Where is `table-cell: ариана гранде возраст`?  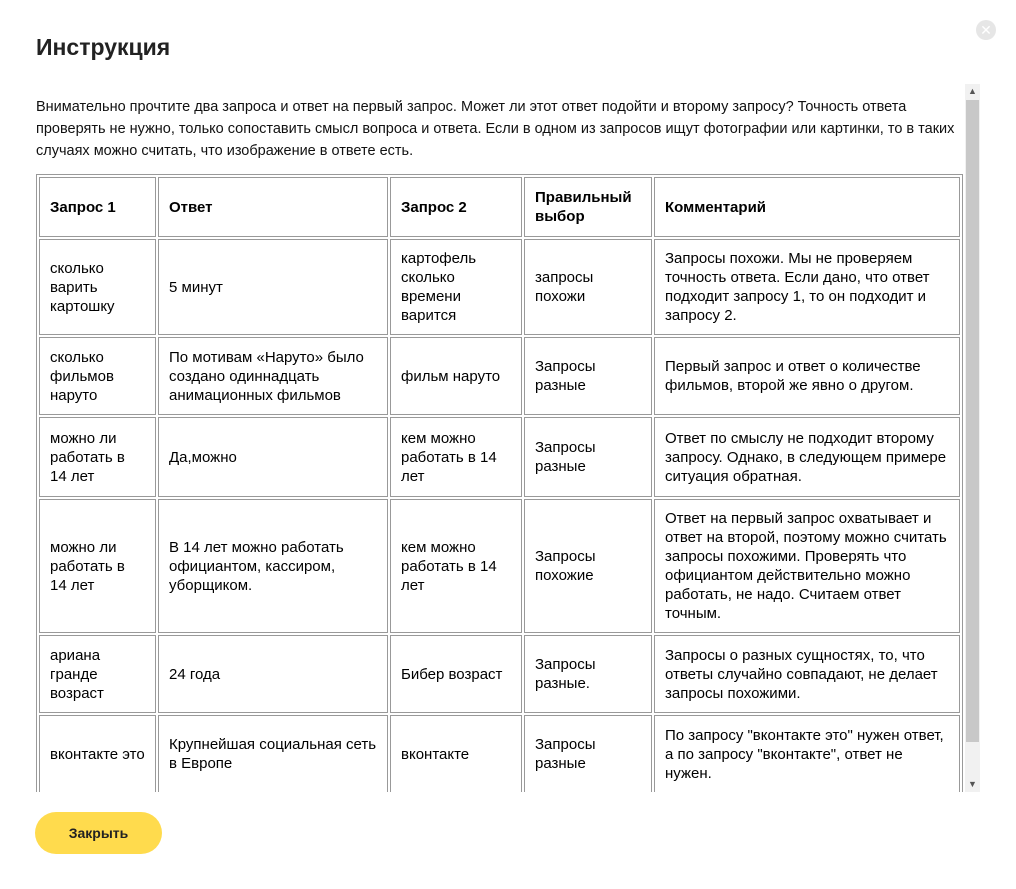
table-cell: ариана гранде возраст is located at coordinates (97, 674).